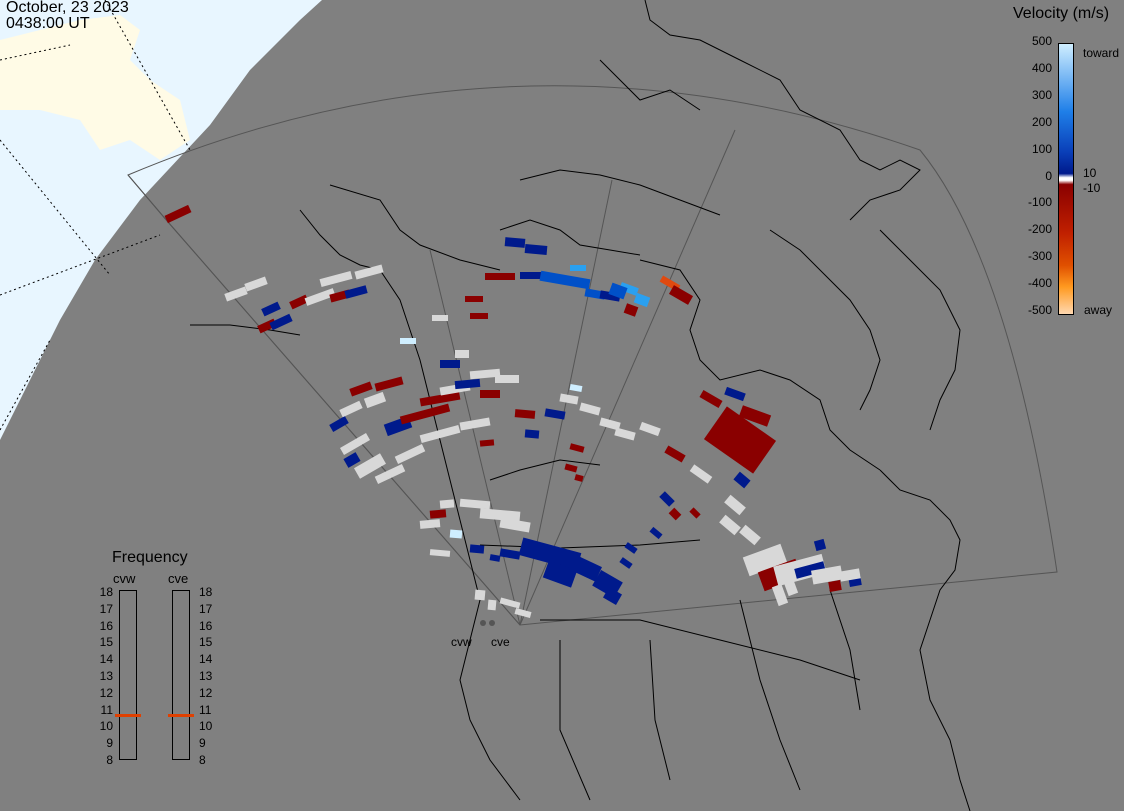 This screenshot has width=1124, height=811. What do you see at coordinates (109, 760) in the screenshot?
I see `frequency-scale-label-left: 8` at bounding box center [109, 760].